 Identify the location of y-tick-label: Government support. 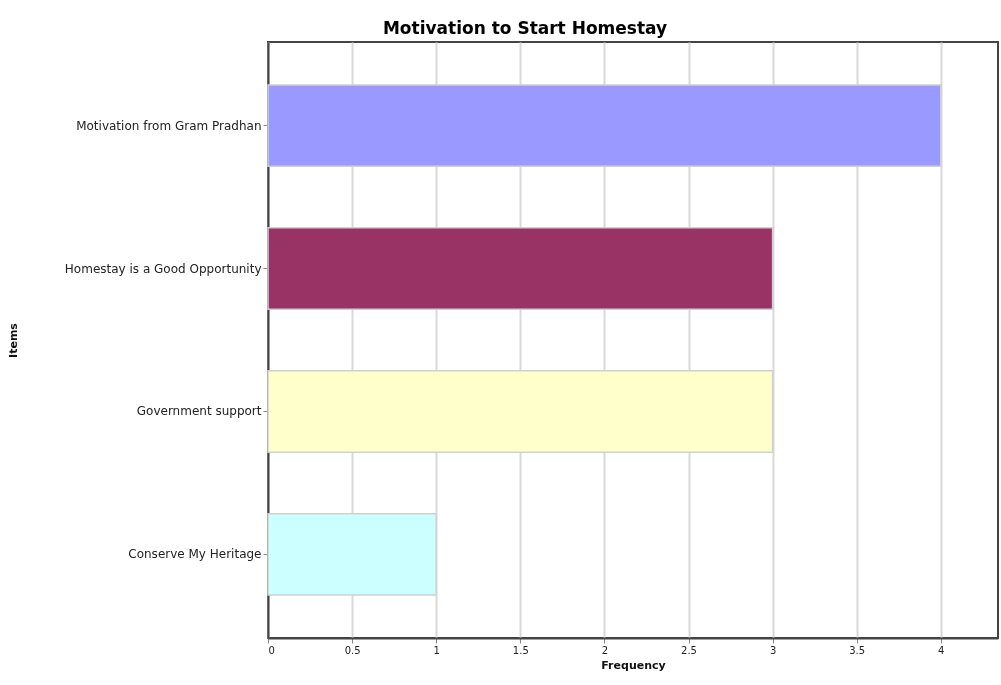
(199, 411).